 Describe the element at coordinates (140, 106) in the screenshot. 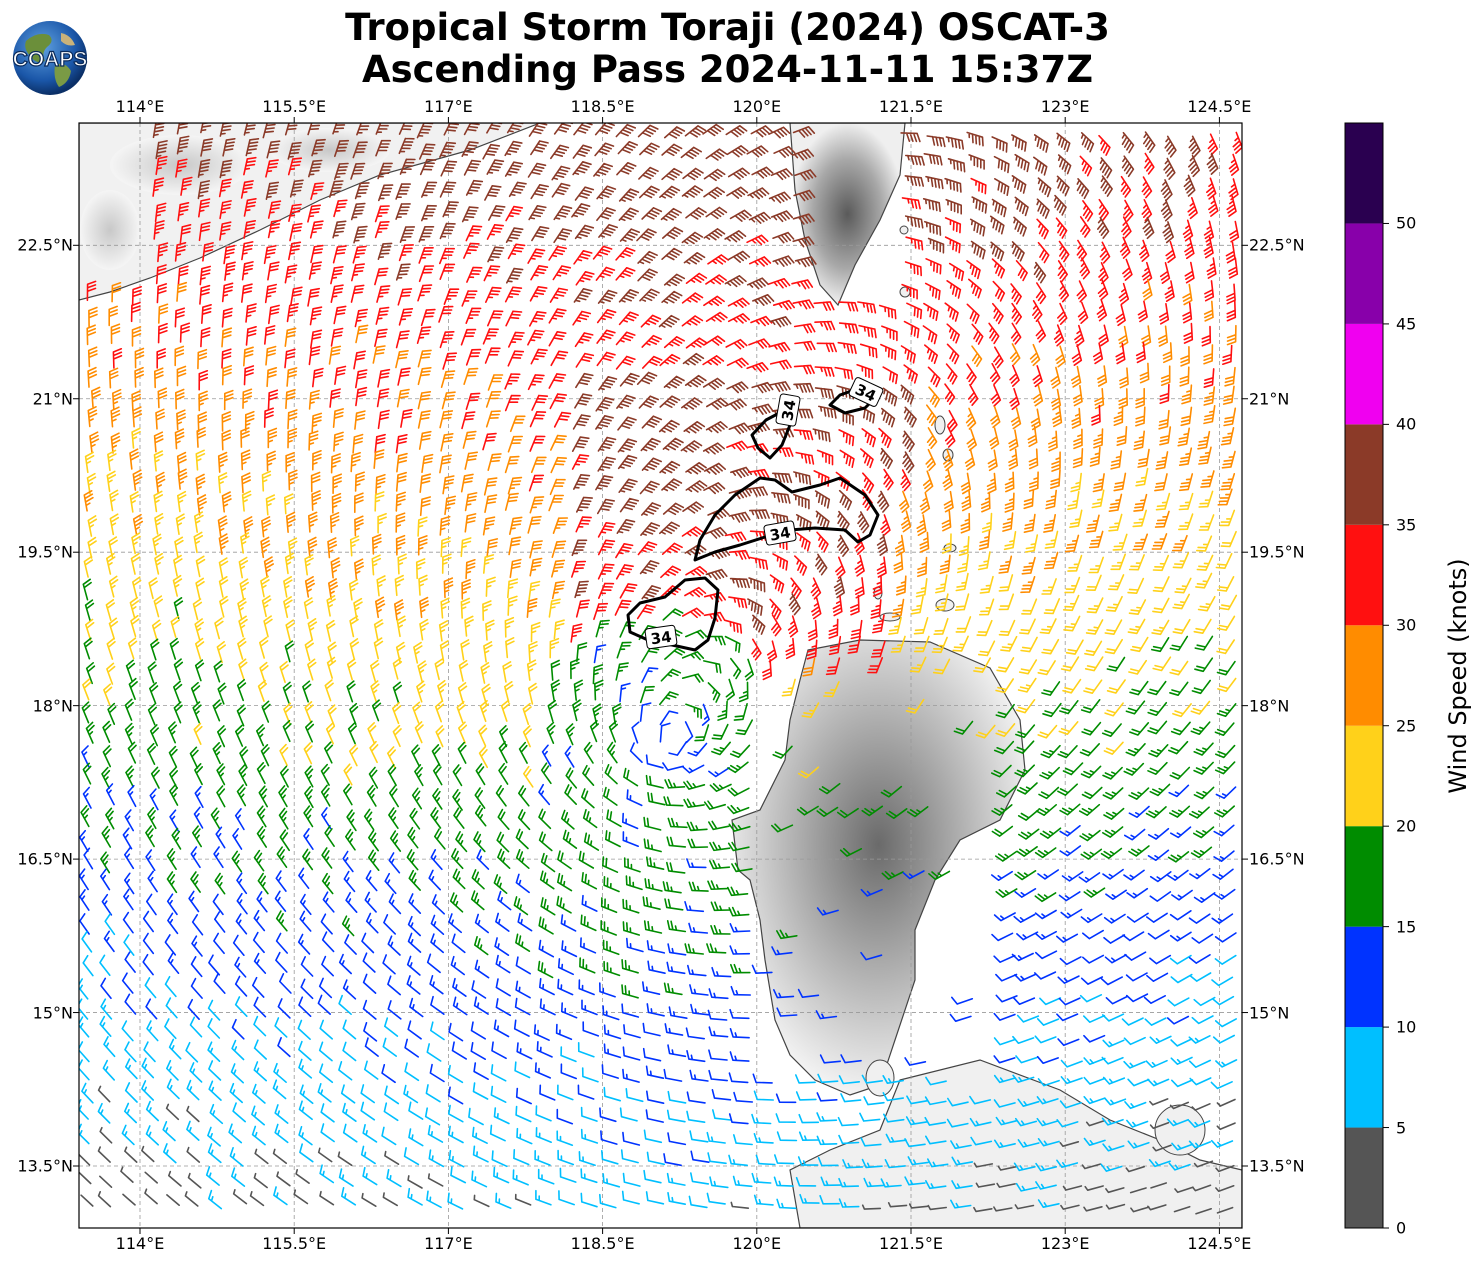

I see `lon-tick-label-top: 114°E` at that location.